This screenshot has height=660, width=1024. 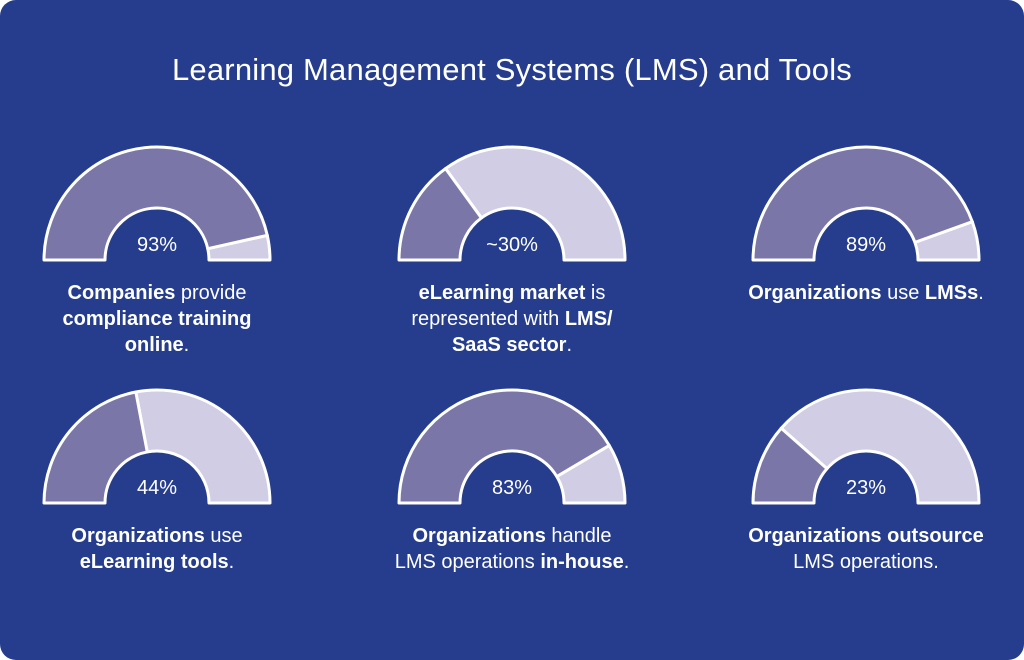 I want to click on caption-text: is, so click(x=595, y=293).